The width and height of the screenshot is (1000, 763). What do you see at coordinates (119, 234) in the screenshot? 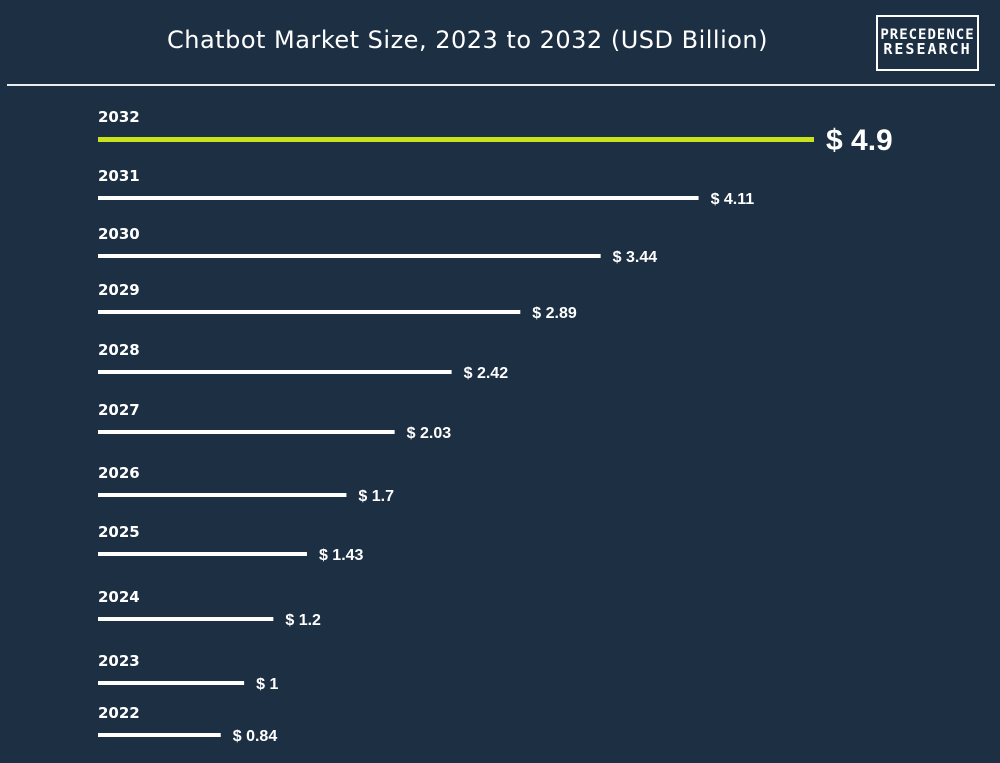
I see `year-label: 2030` at bounding box center [119, 234].